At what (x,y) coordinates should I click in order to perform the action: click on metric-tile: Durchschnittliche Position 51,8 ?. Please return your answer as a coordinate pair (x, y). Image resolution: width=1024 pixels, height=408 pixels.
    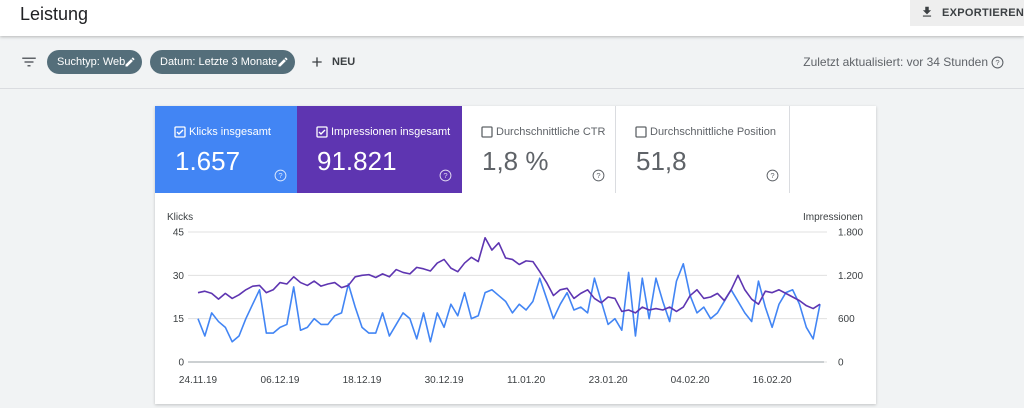
    Looking at the image, I should click on (703, 149).